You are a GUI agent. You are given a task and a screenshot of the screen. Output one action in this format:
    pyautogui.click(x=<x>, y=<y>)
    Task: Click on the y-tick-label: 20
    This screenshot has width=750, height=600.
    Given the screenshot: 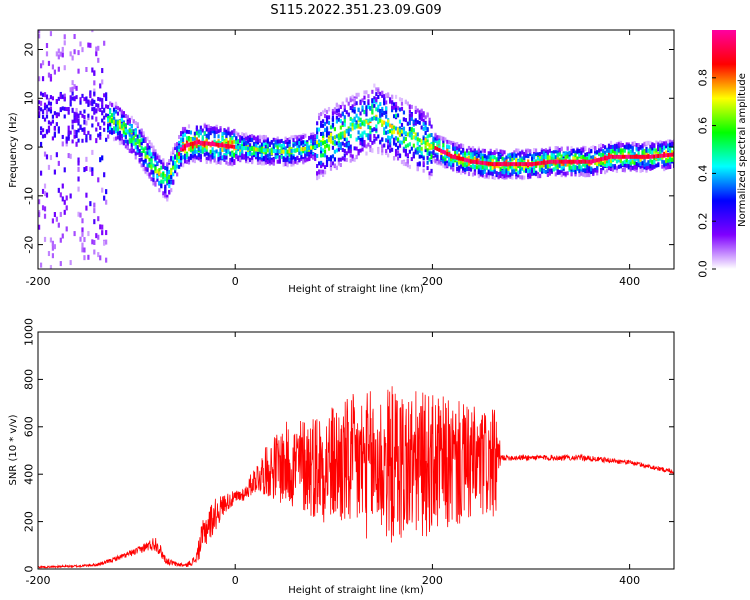 What is the action you would take?
    pyautogui.click(x=29, y=50)
    